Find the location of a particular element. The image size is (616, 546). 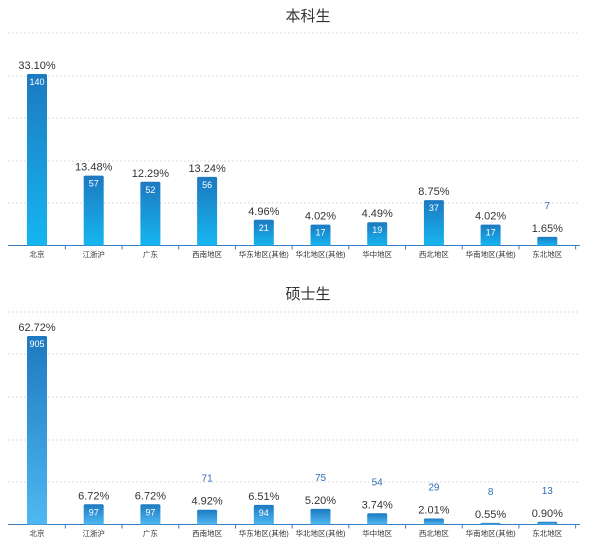

percent-label: 62.72% is located at coordinates (37, 328).